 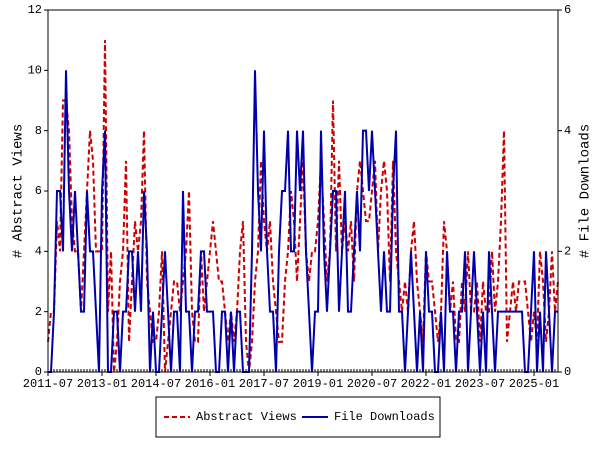 What do you see at coordinates (480, 384) in the screenshot?
I see `x-tick-label: 2023-07` at bounding box center [480, 384].